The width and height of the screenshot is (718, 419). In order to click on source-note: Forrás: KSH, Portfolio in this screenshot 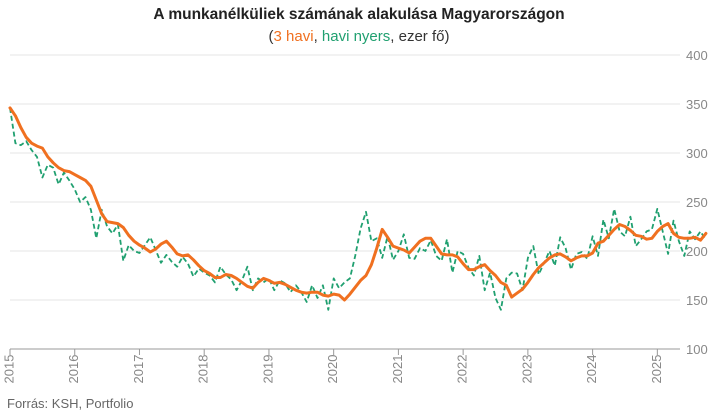, I will do `click(70, 403)`.